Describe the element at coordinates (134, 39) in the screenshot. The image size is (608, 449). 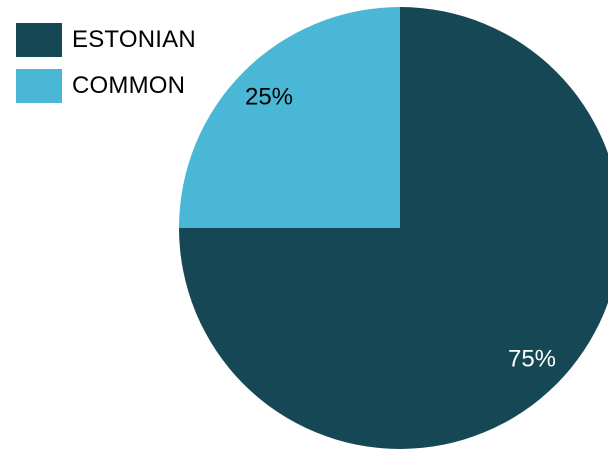
I see `legend-label-estonian: ESTONIAN` at that location.